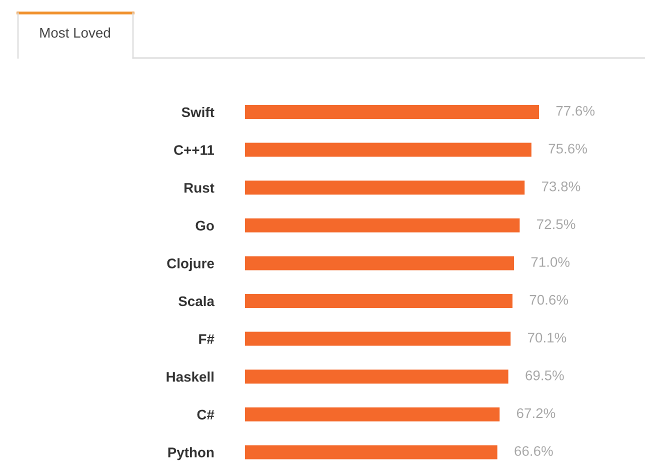 The image size is (645, 461). Describe the element at coordinates (75, 33) in the screenshot. I see `text: Most Loved` at that location.